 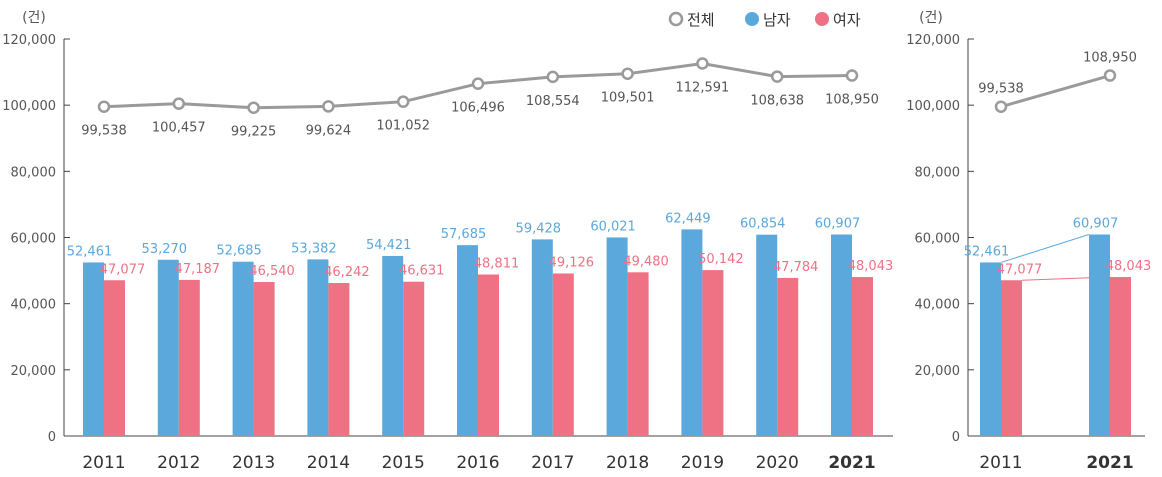 What do you see at coordinates (103, 463) in the screenshot?
I see `x-category-label: 2011` at bounding box center [103, 463].